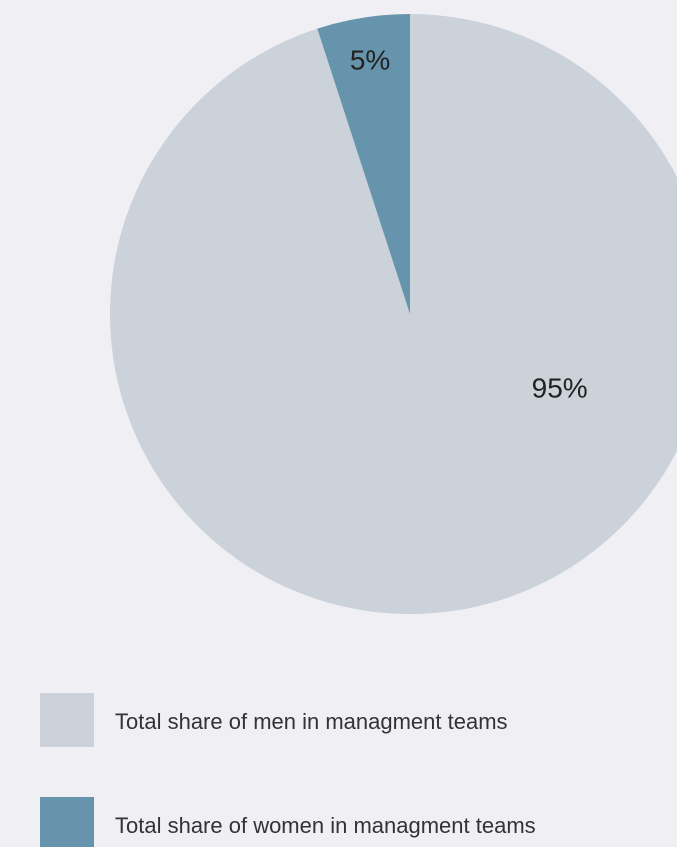  Describe the element at coordinates (363, 164) in the screenshot. I see `pie-slice` at that location.